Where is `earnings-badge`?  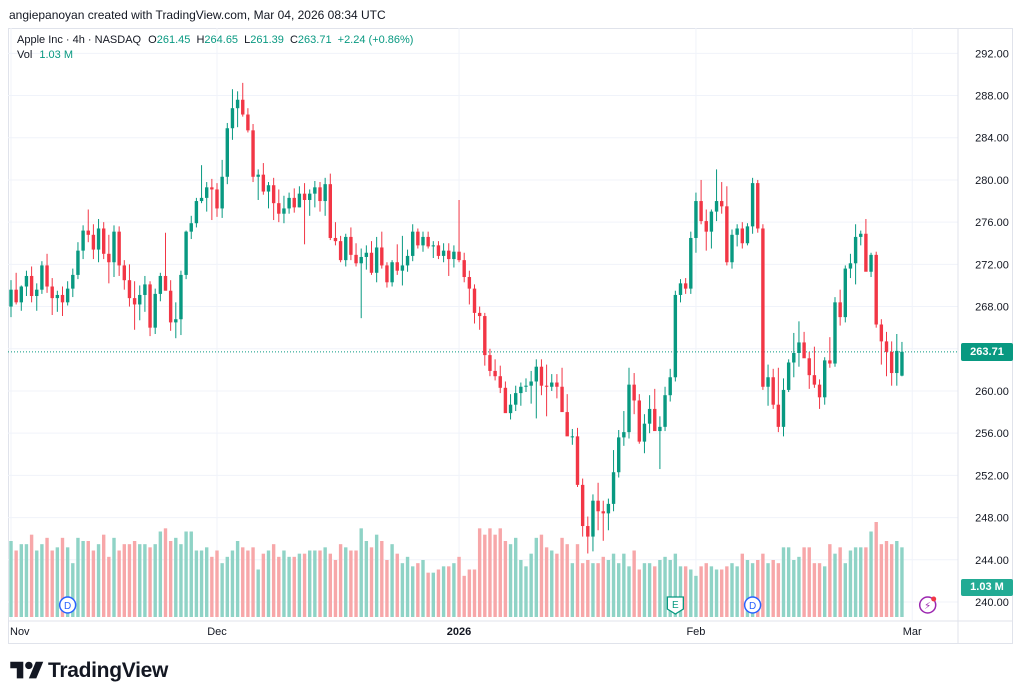
earnings-badge is located at coordinates (675, 605).